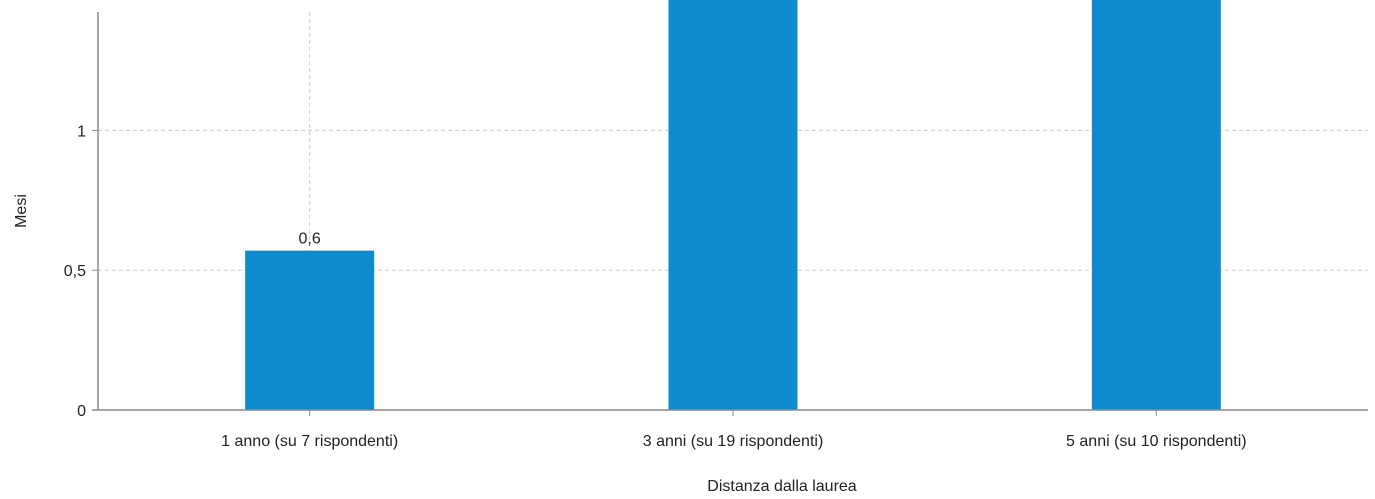  What do you see at coordinates (21, 211) in the screenshot?
I see `y-axis-title: Mesi` at bounding box center [21, 211].